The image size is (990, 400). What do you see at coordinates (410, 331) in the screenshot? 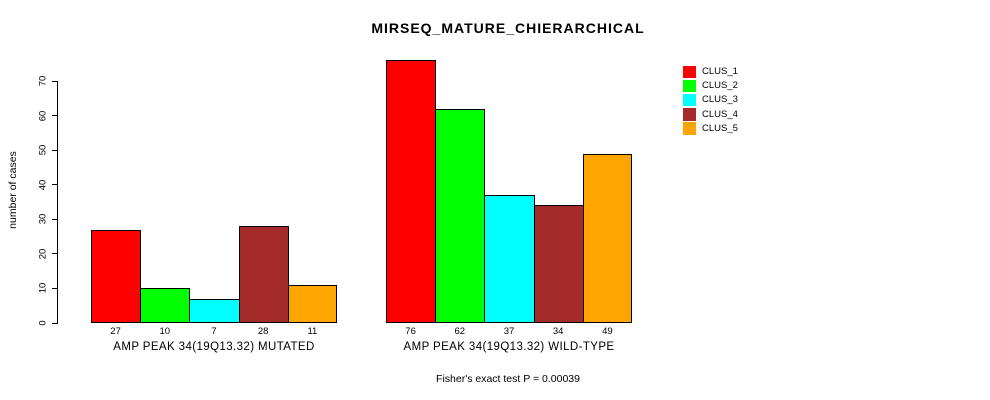
I see `bar-value-label: 76` at bounding box center [410, 331].